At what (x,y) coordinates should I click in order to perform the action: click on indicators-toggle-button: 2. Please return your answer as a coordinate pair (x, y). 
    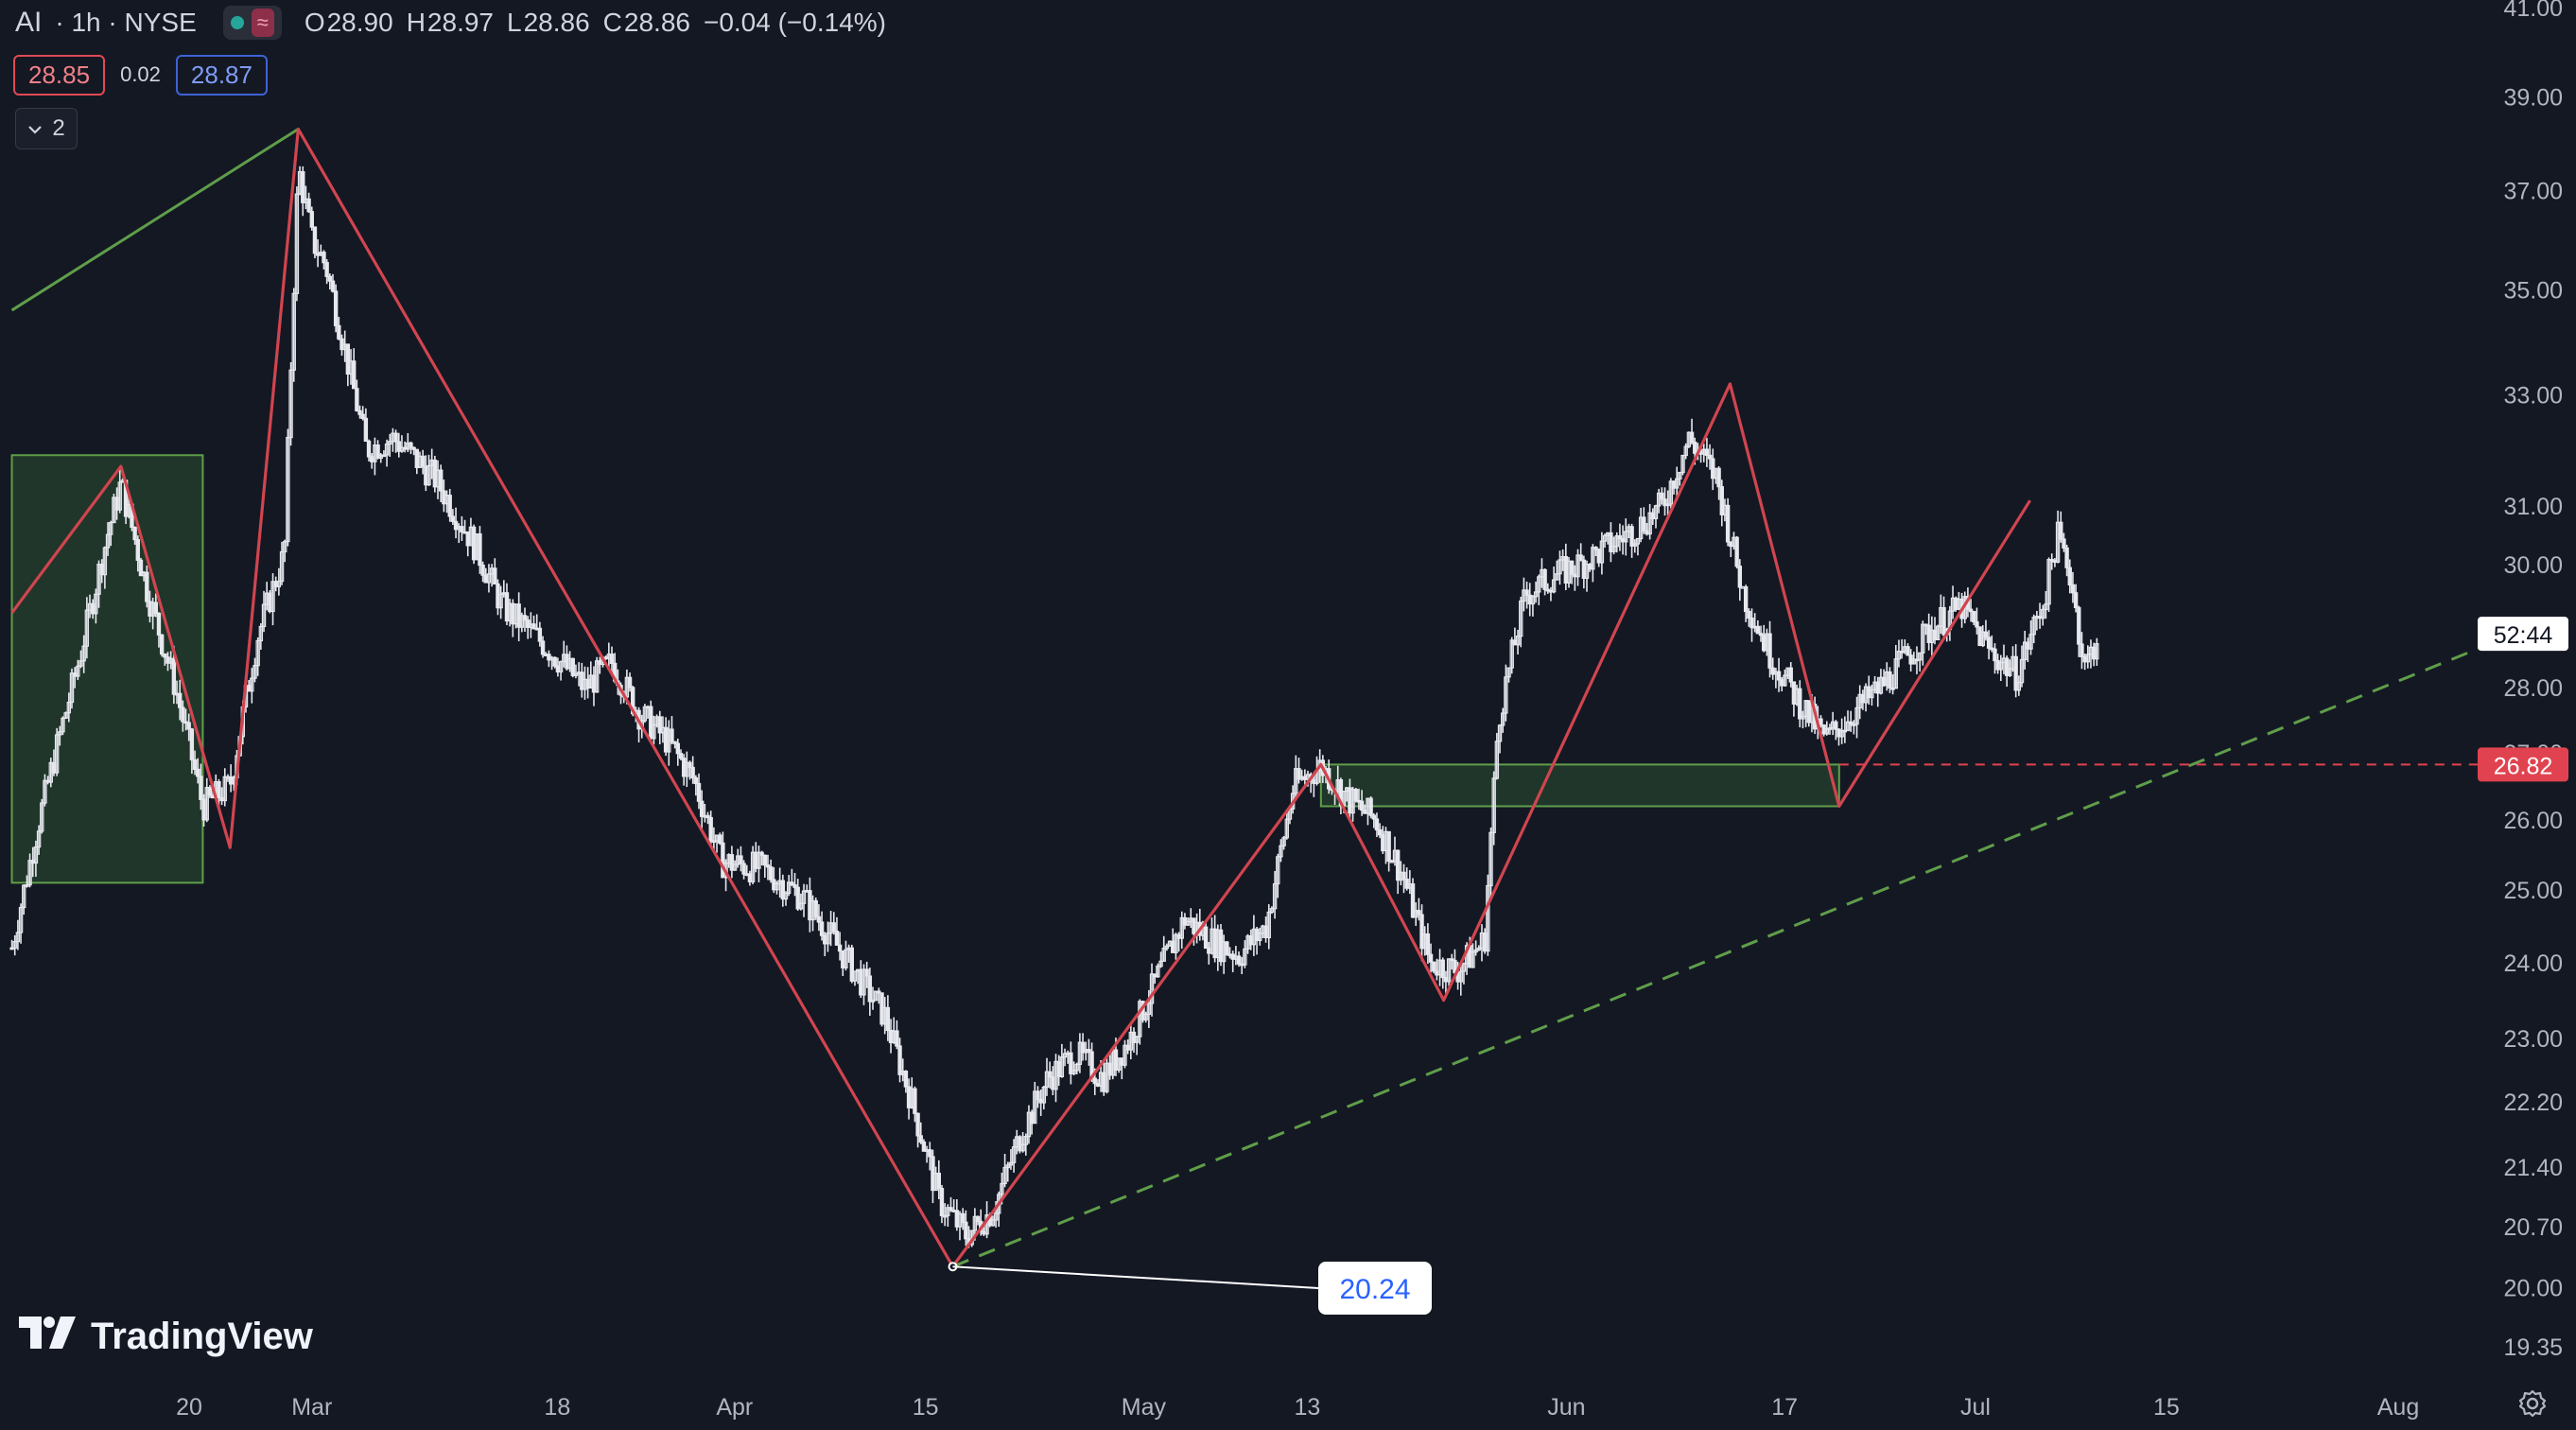
    Looking at the image, I should click on (46, 128).